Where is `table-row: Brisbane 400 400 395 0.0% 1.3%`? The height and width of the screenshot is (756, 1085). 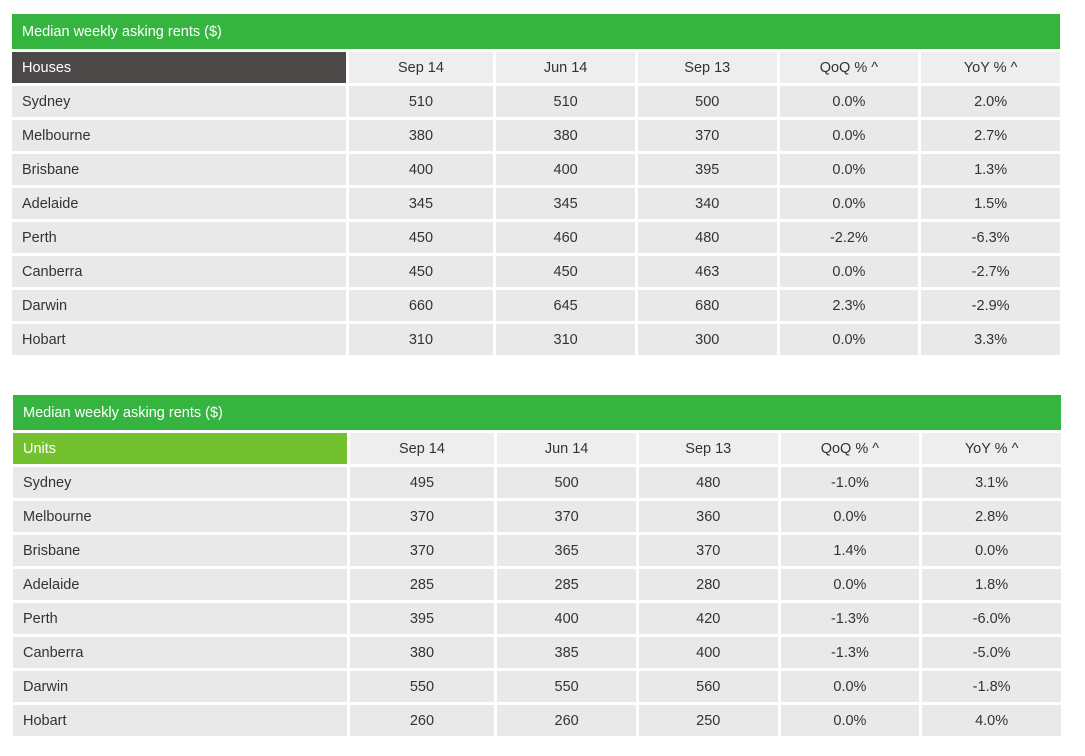 table-row: Brisbane 400 400 395 0.0% 1.3% is located at coordinates (536, 169).